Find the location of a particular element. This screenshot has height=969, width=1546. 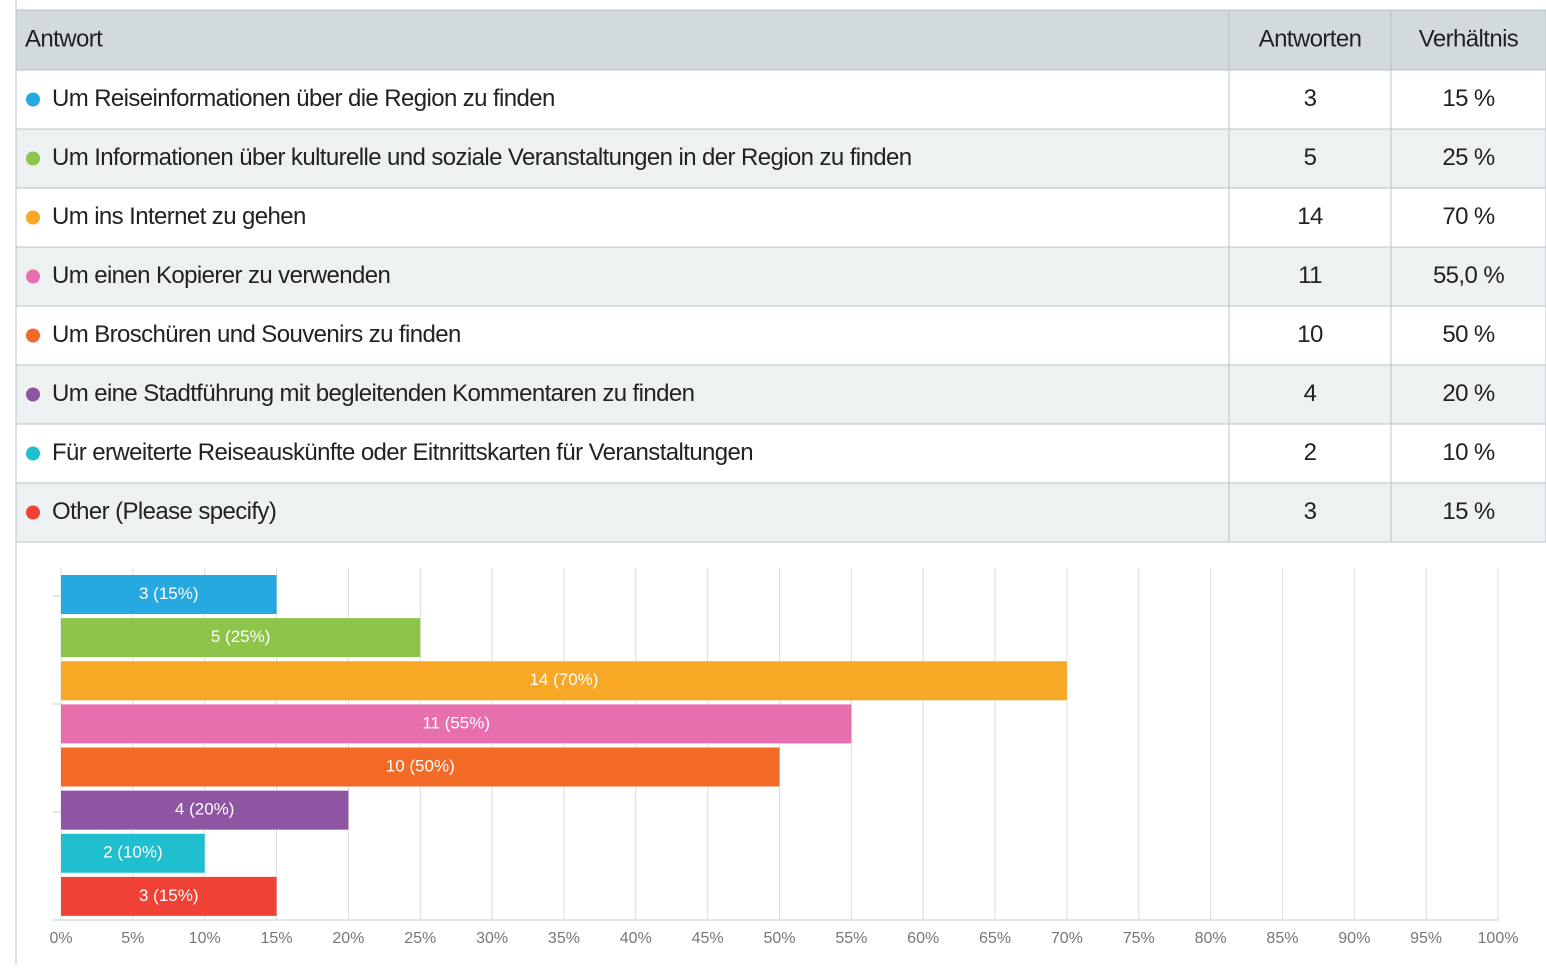

x-tick-label: 45% is located at coordinates (708, 938).